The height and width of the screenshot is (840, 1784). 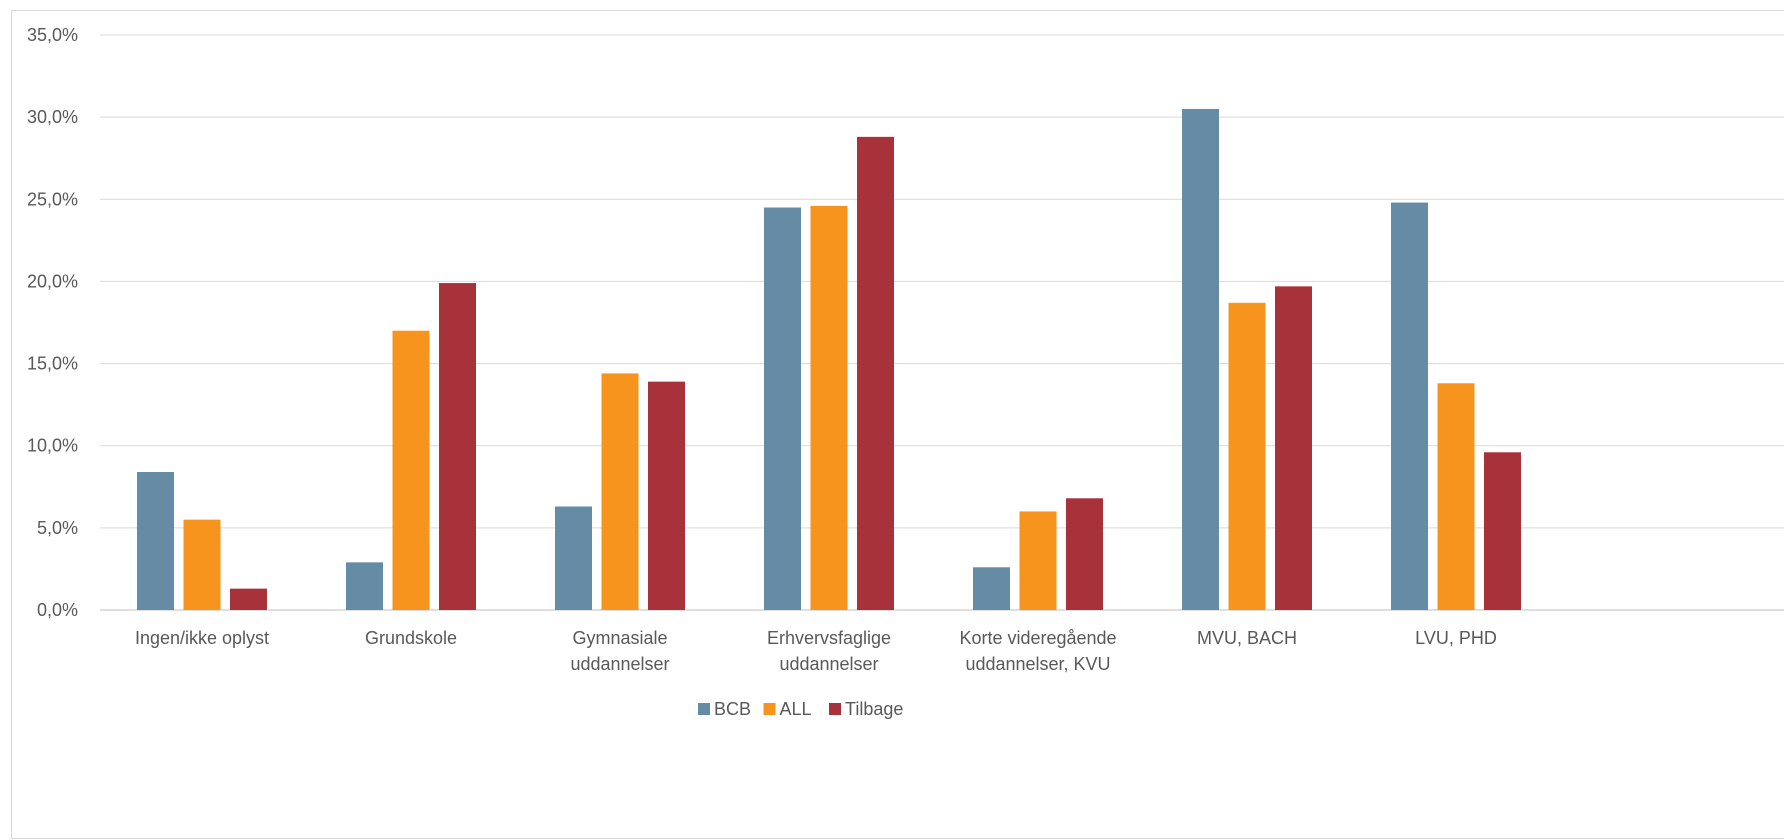 I want to click on x-category-label-line: LVU, PHD, so click(x=1456, y=638).